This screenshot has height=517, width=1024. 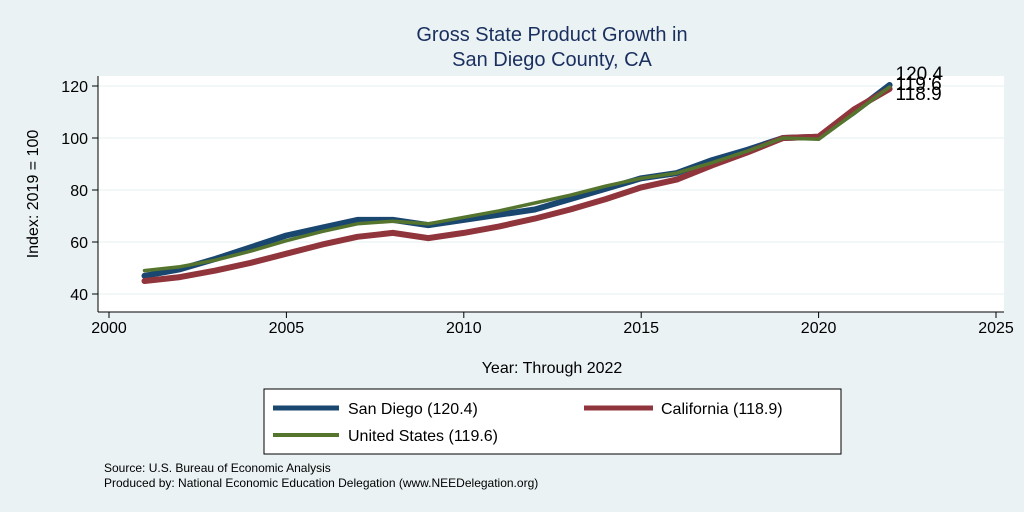 What do you see at coordinates (79, 243) in the screenshot?
I see `y-tick-label: 60` at bounding box center [79, 243].